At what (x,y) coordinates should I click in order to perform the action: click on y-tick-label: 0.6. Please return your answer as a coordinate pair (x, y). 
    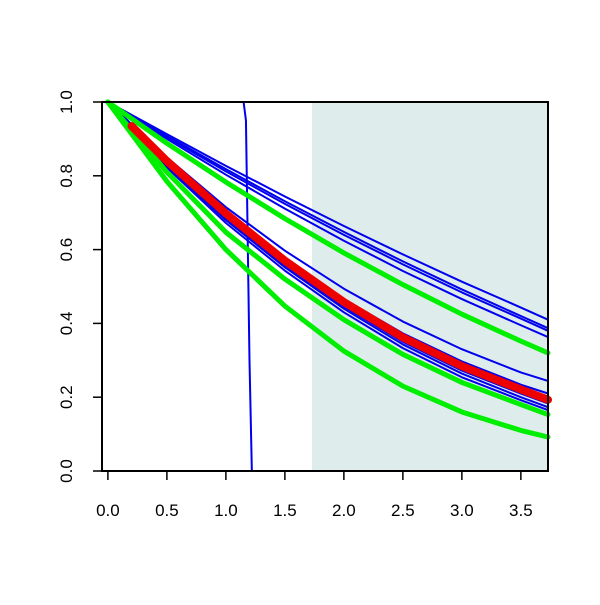
    Looking at the image, I should click on (66, 250).